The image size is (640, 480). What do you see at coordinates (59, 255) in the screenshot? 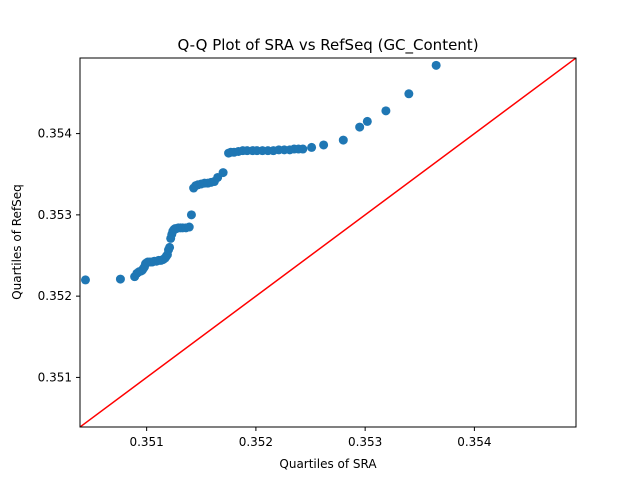
I see `y-axis-ticks: 0.351 0.352 0.353 0.354` at bounding box center [59, 255].